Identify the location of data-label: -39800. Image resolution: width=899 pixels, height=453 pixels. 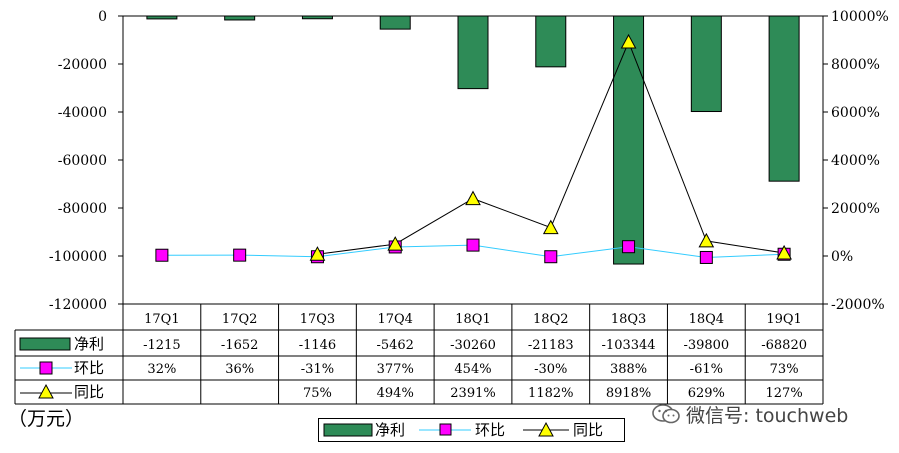
(706, 345).